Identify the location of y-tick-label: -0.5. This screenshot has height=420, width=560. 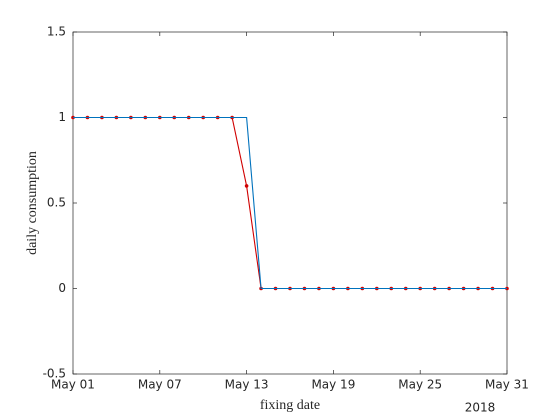
(54, 374).